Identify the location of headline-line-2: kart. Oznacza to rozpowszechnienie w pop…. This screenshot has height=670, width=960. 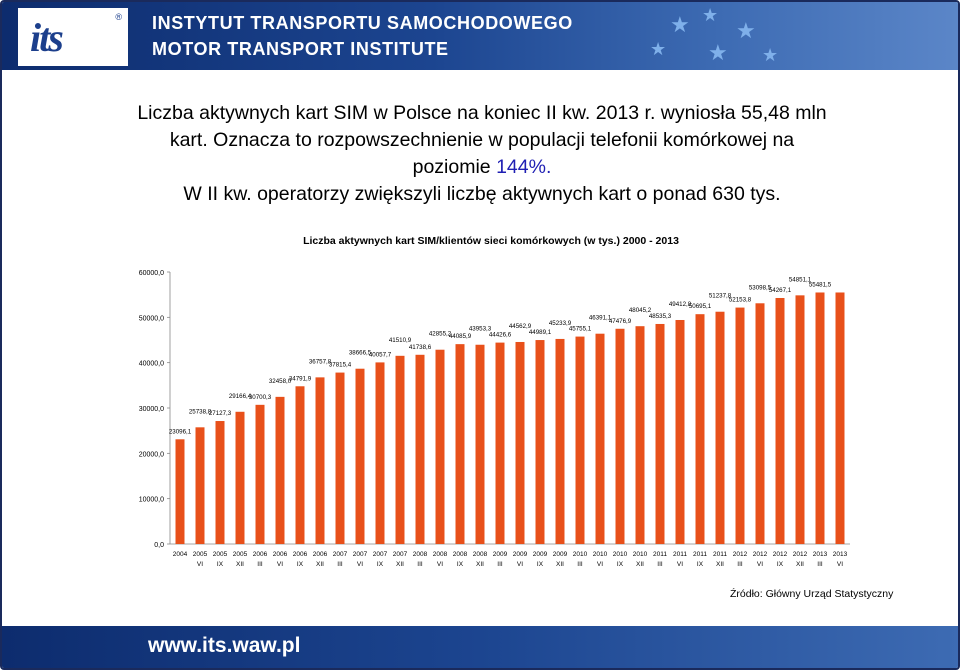
(482, 140).